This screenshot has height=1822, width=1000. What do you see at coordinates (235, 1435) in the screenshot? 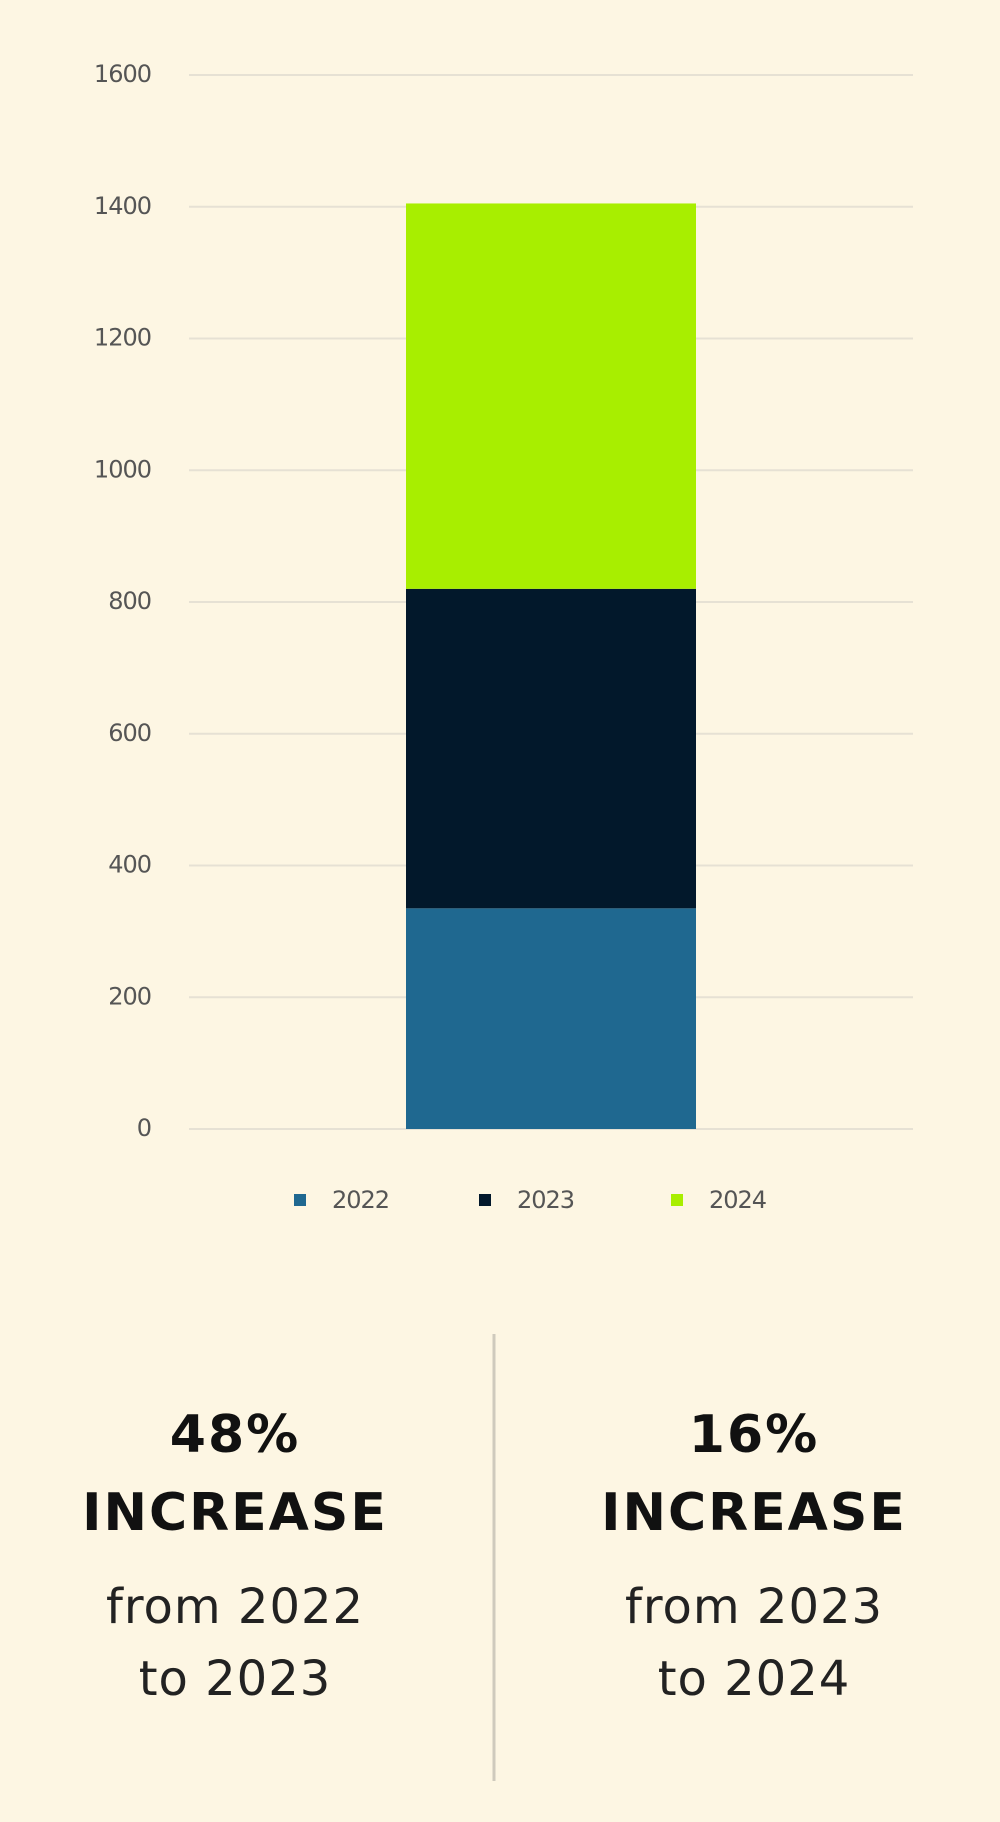
I see `stat-value: 48%` at bounding box center [235, 1435].